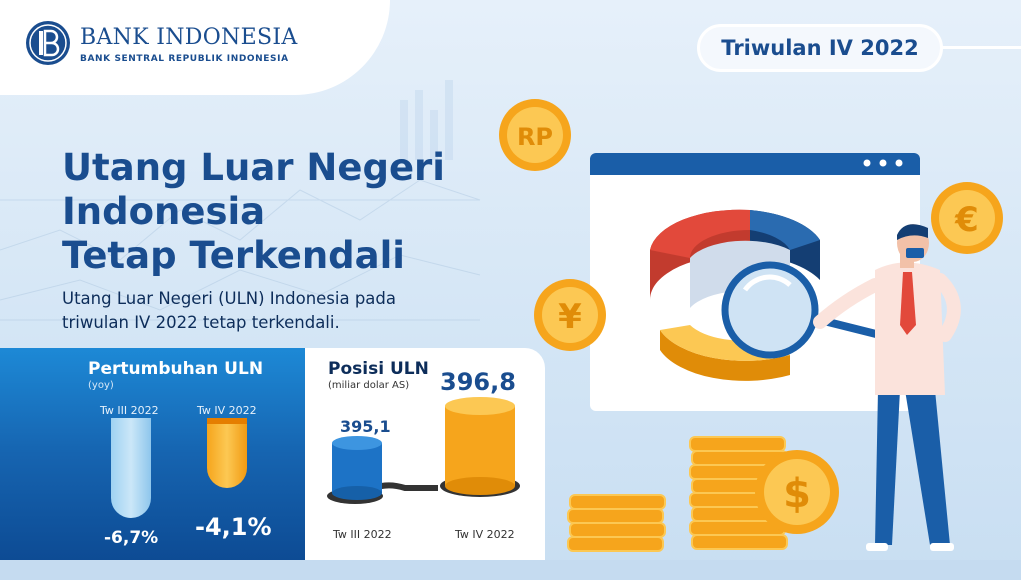  What do you see at coordinates (233, 255) in the screenshot?
I see `headline-line-3: Tetap Terkendali` at bounding box center [233, 255].